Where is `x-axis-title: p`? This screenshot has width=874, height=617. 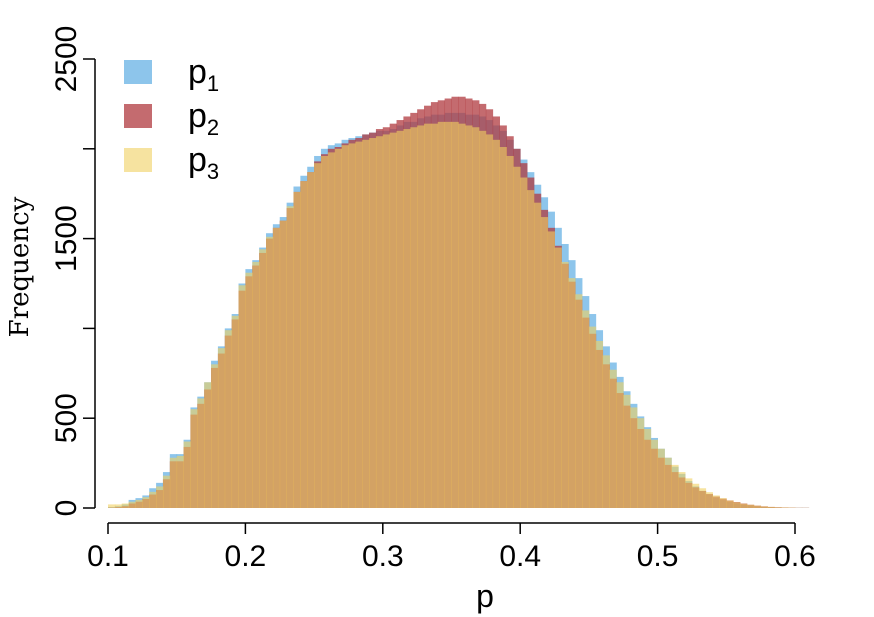
x-axis-title: p is located at coordinates (485, 596).